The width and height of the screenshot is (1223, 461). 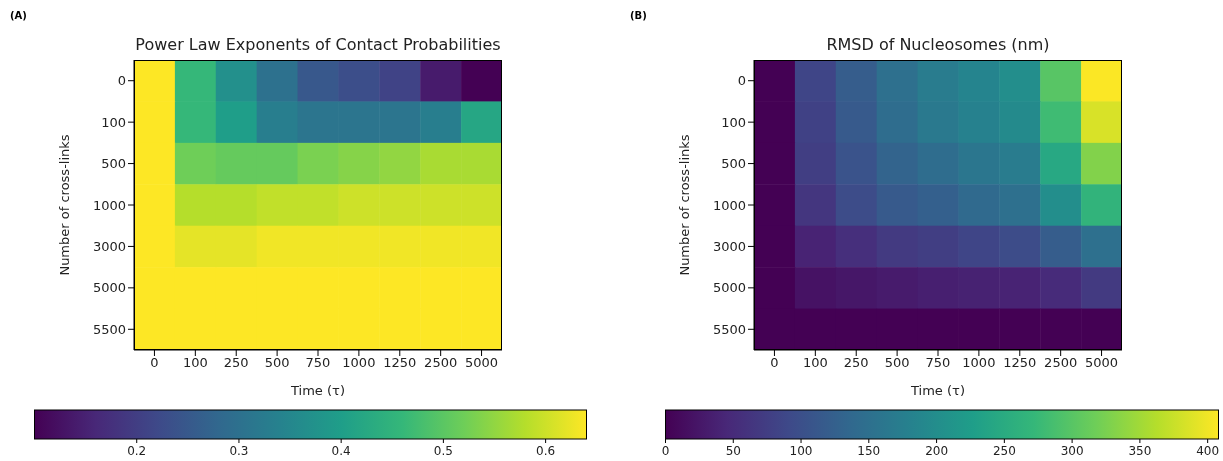 I want to click on color-bar-label: 0.6, so click(x=546, y=451).